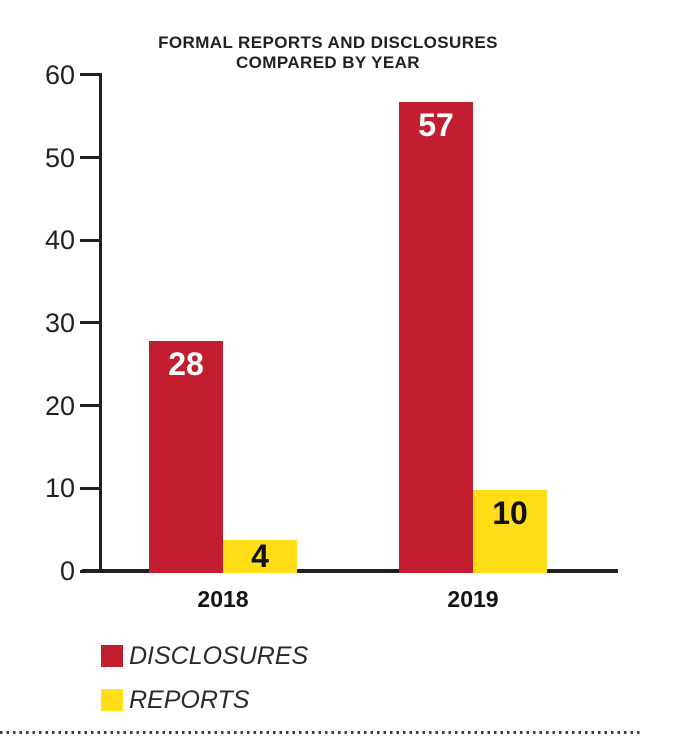 This screenshot has height=740, width=677. I want to click on legend-label-reports: REPORTS, so click(189, 699).